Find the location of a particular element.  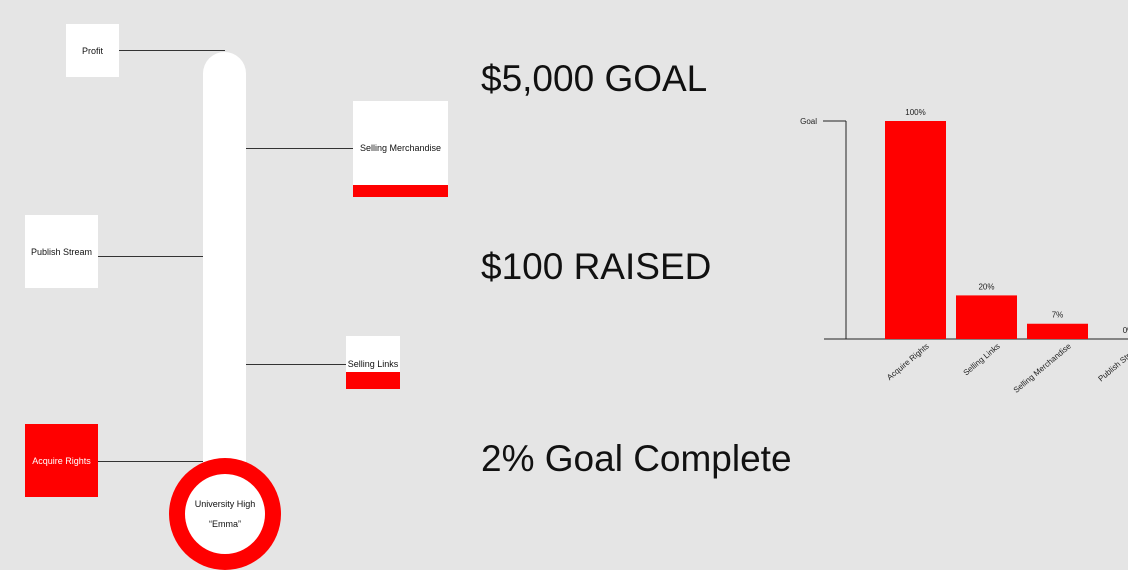

milestone-selling-merchandise-label: Selling Merchandise is located at coordinates (400, 148).